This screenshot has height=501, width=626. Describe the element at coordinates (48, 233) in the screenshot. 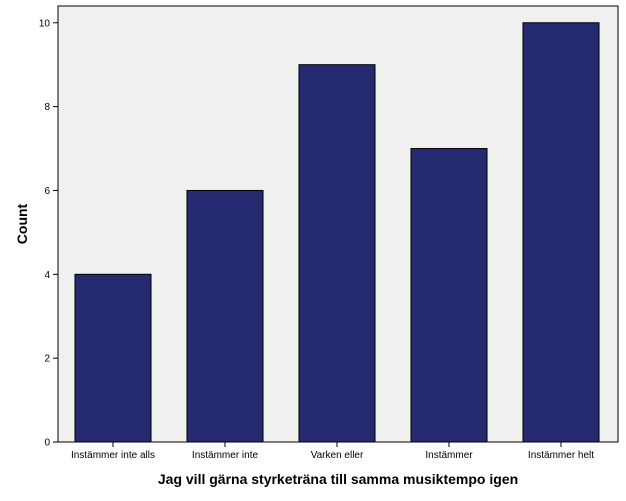

I see `y-axis: 0 2 4 6 8 10` at that location.